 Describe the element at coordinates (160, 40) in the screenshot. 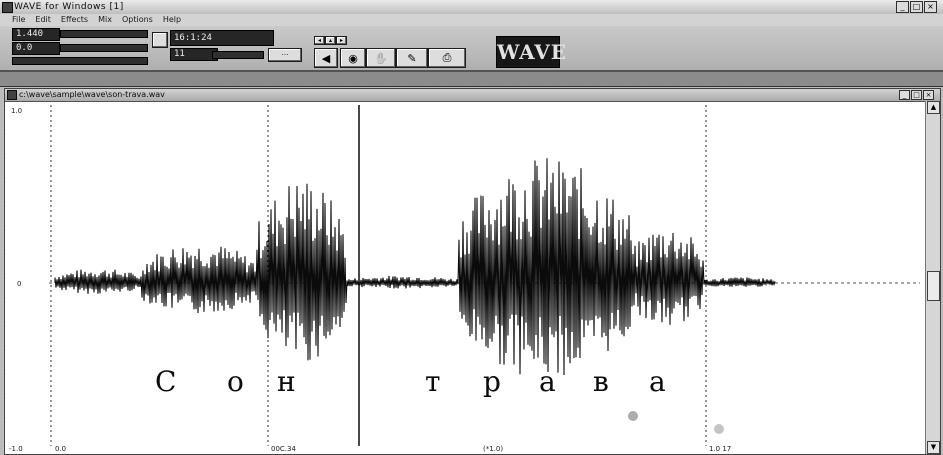

I see `toggle-button` at that location.